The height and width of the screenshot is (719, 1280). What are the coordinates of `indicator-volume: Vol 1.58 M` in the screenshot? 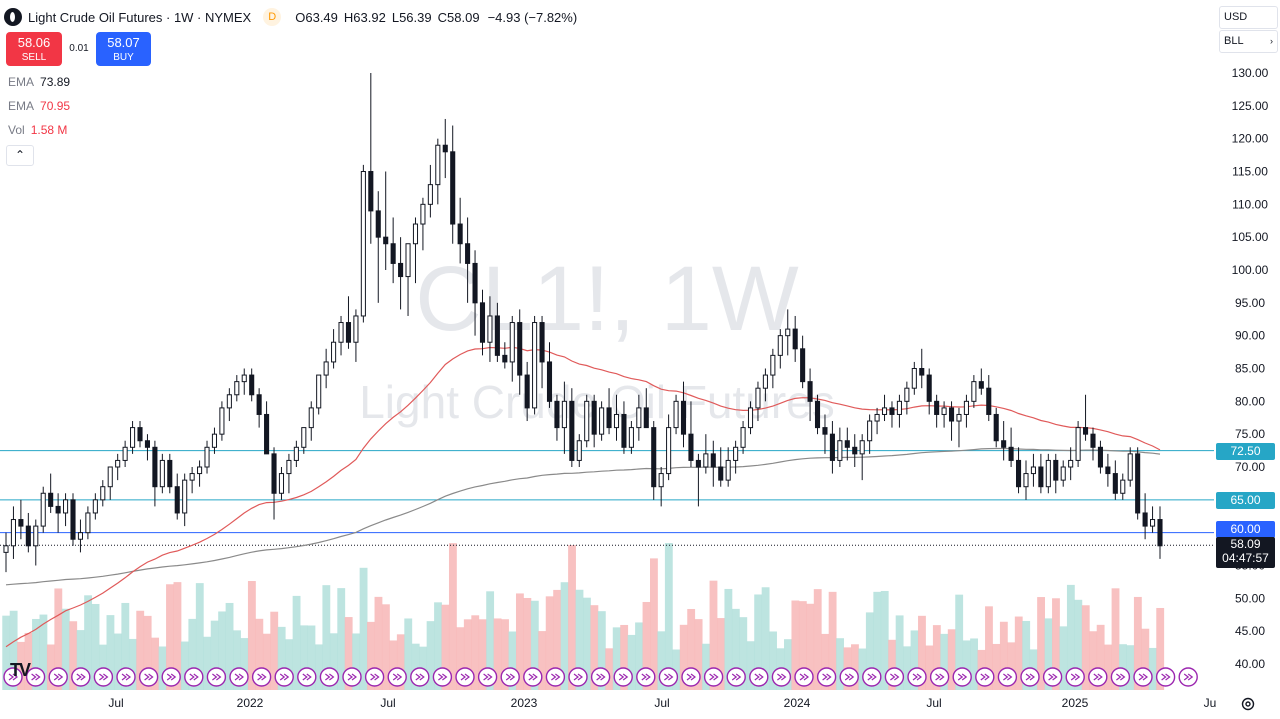 It's located at (37, 130).